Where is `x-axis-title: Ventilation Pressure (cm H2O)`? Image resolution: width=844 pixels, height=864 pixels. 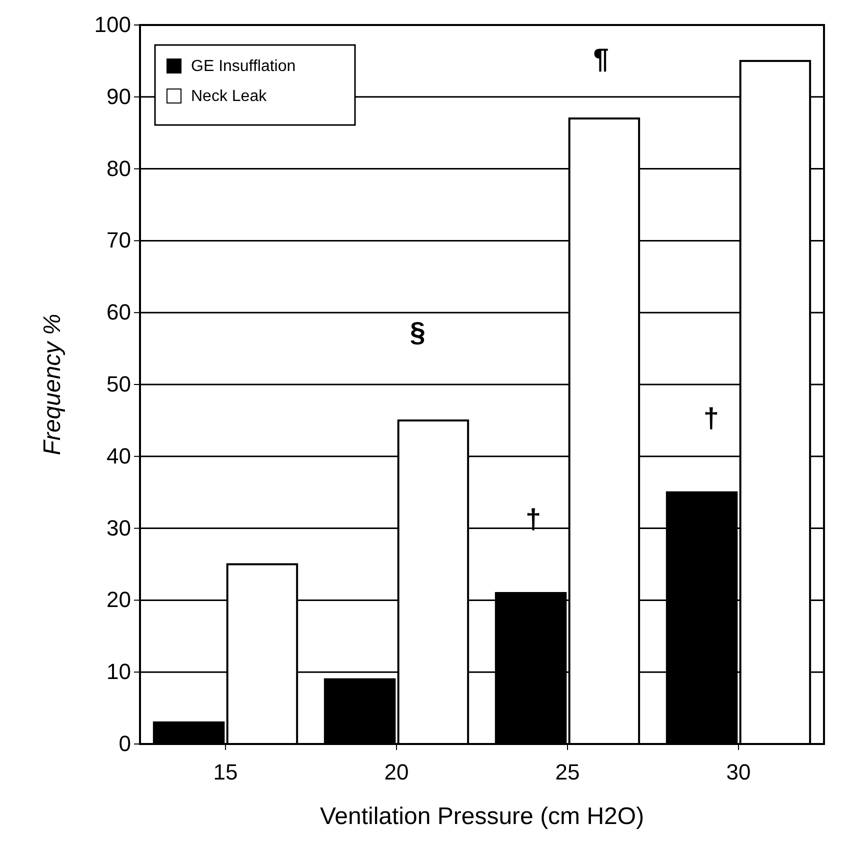
x-axis-title: Ventilation Pressure (cm H2O) is located at coordinates (482, 816).